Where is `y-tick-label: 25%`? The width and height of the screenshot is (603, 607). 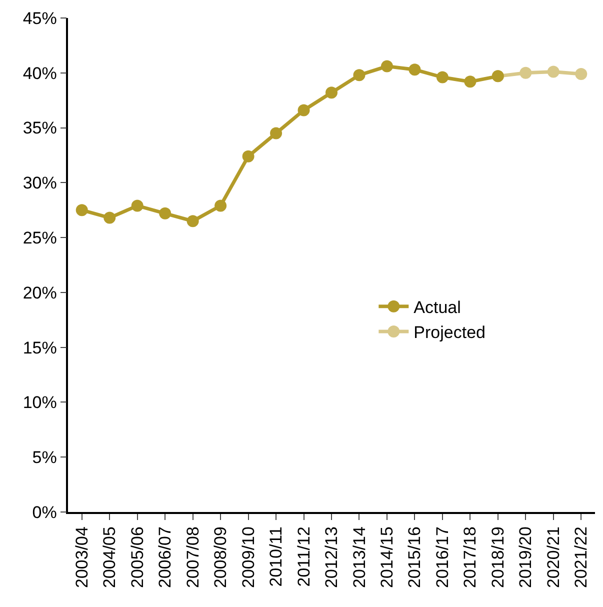 y-tick-label: 25% is located at coordinates (39, 238).